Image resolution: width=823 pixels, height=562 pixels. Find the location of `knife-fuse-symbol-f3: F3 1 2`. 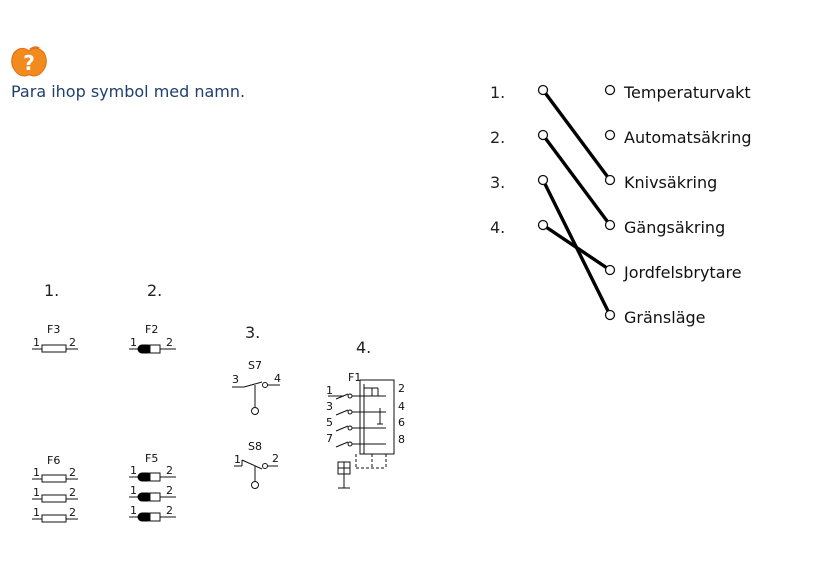

knife-fuse-symbol-f3: F3 1 2 is located at coordinates (55, 338).